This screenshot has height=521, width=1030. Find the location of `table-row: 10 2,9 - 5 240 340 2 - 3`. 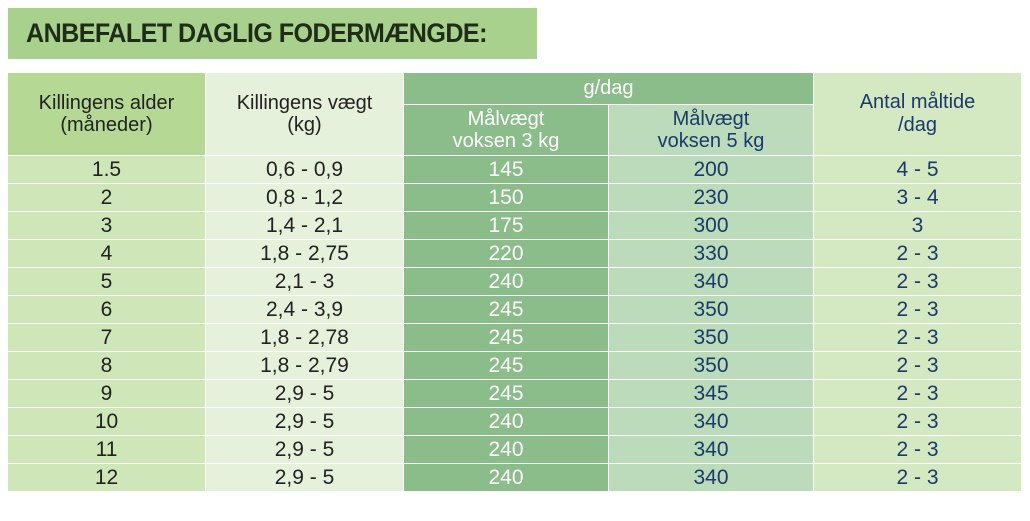

table-row: 10 2,9 - 5 240 340 2 - 3 is located at coordinates (514, 421).